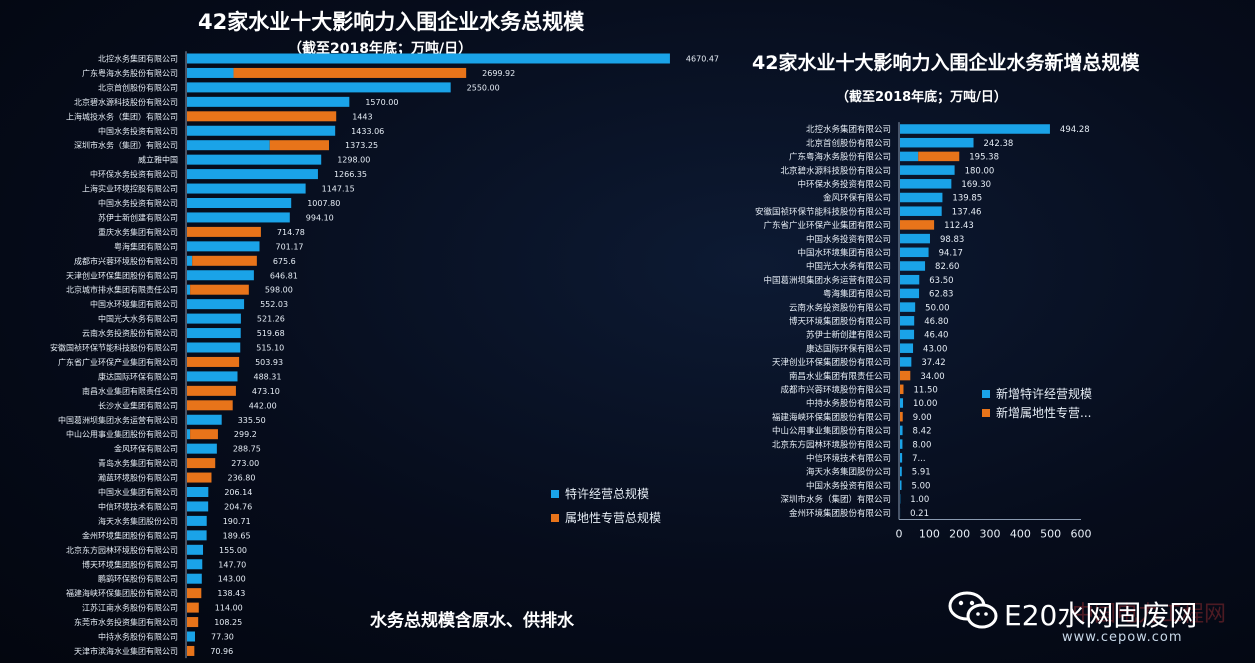 This screenshot has width=1255, height=663. I want to click on chart2-x-tick-label: 500, so click(1050, 533).